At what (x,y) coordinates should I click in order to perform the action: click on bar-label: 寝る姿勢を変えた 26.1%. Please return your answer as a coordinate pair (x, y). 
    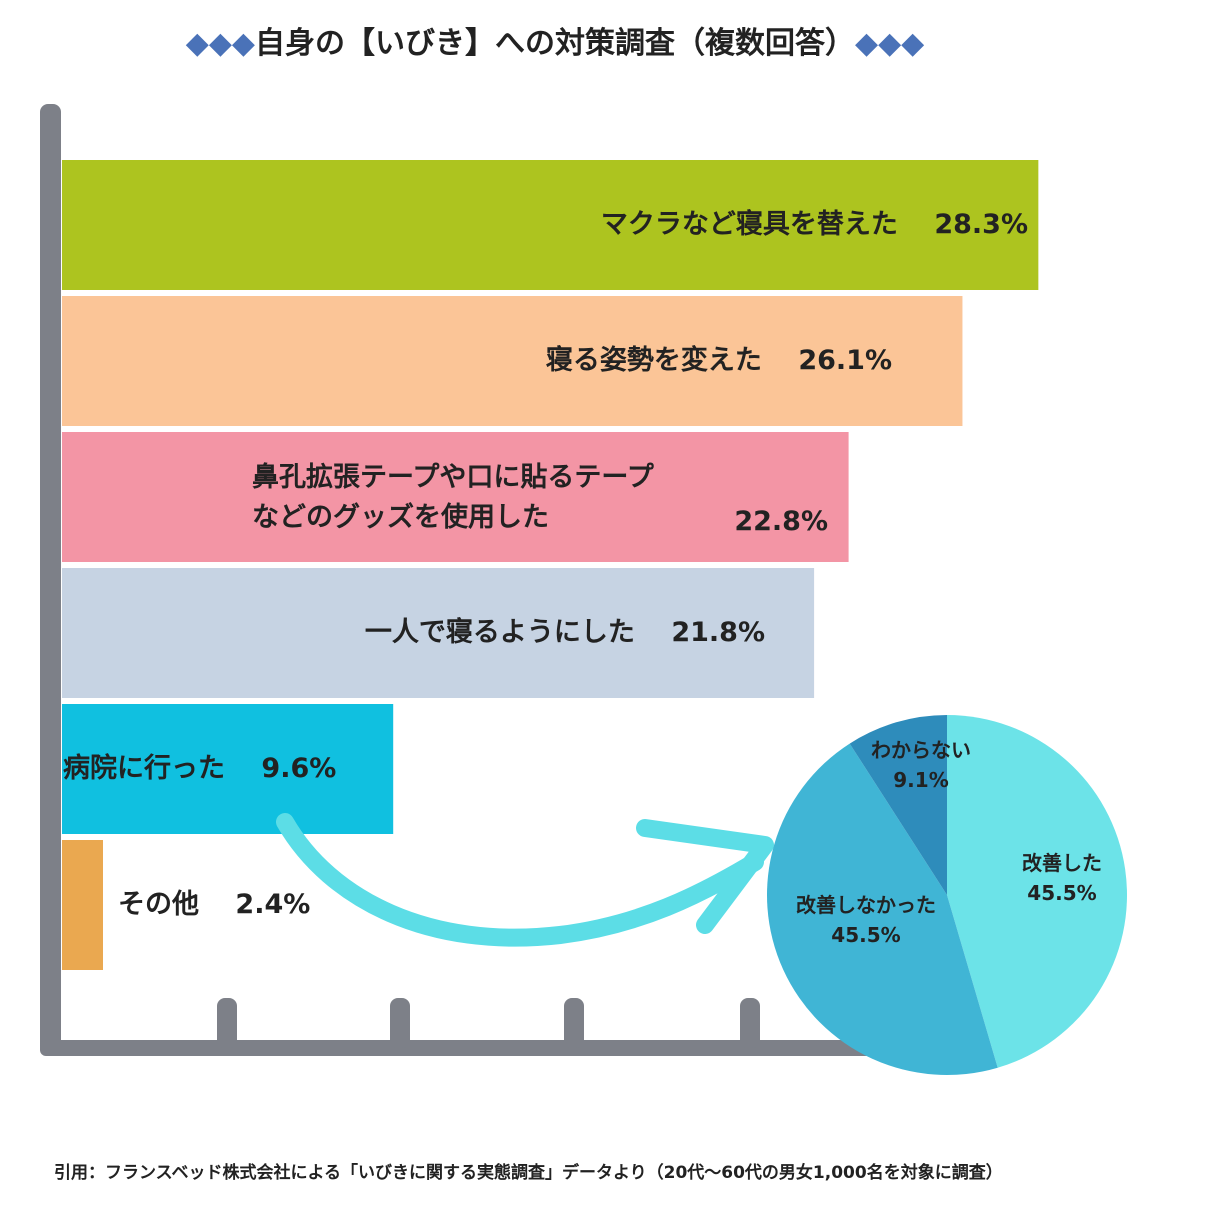
    Looking at the image, I should click on (719, 361).